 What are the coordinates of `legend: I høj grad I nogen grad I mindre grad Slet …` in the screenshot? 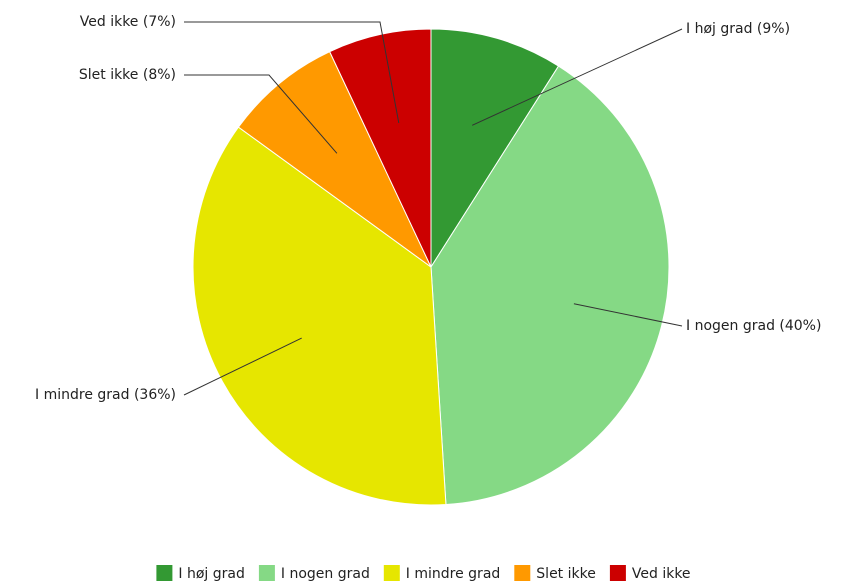 It's located at (423, 573).